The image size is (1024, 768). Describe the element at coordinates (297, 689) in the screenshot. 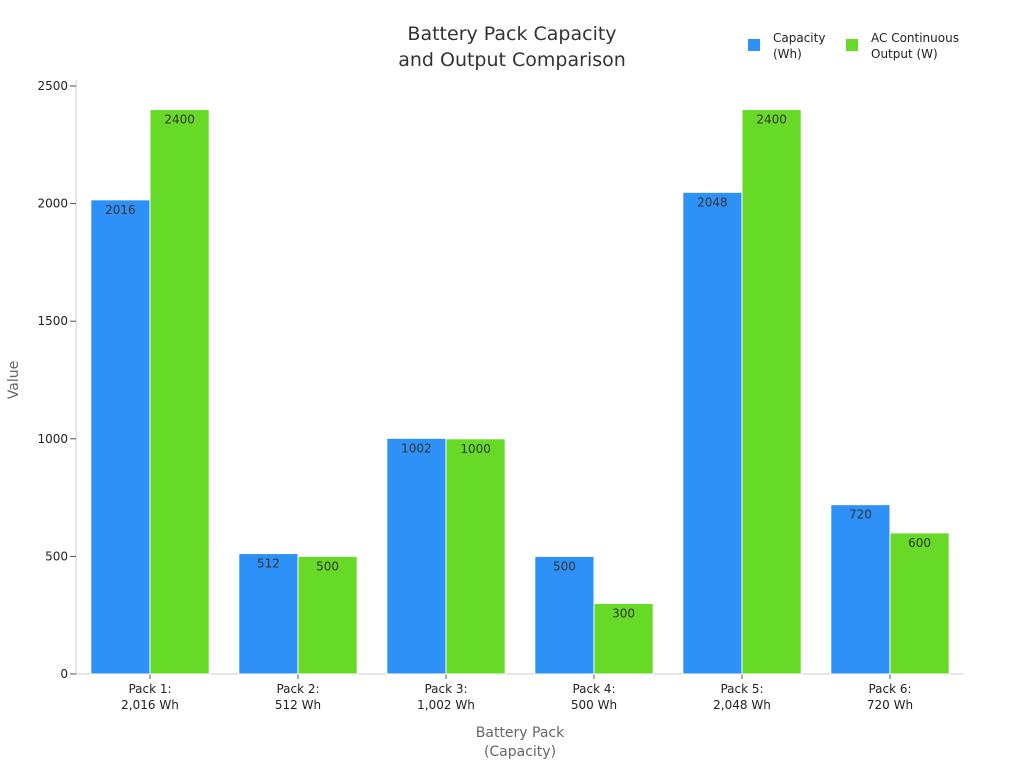

I see `x-tick-label: Pack 2:` at that location.